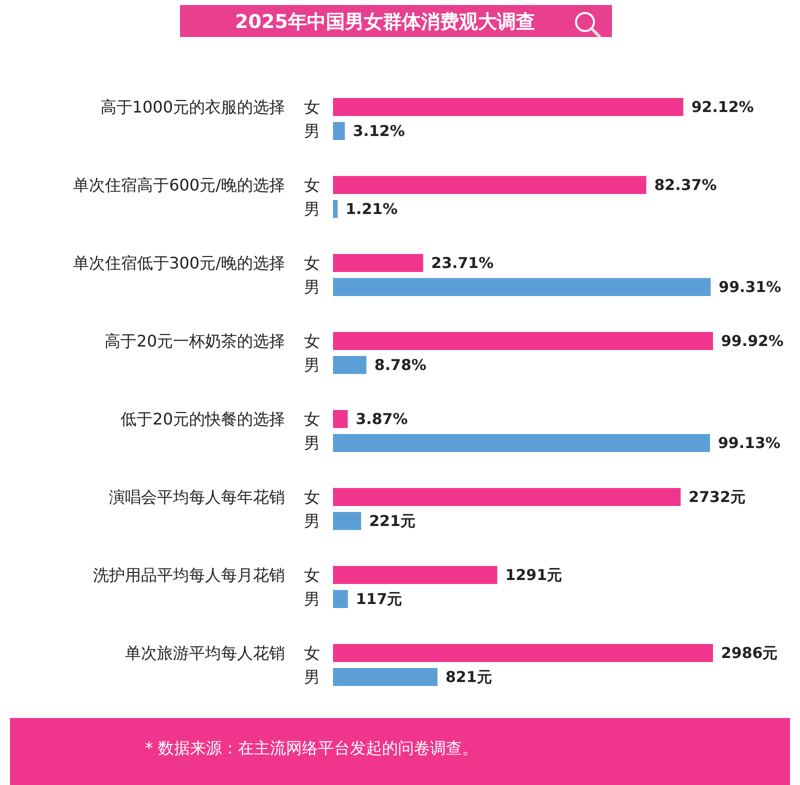  I want to click on text: * 数据来源：在主流网络平台发起的问卷调查。, so click(311, 748).